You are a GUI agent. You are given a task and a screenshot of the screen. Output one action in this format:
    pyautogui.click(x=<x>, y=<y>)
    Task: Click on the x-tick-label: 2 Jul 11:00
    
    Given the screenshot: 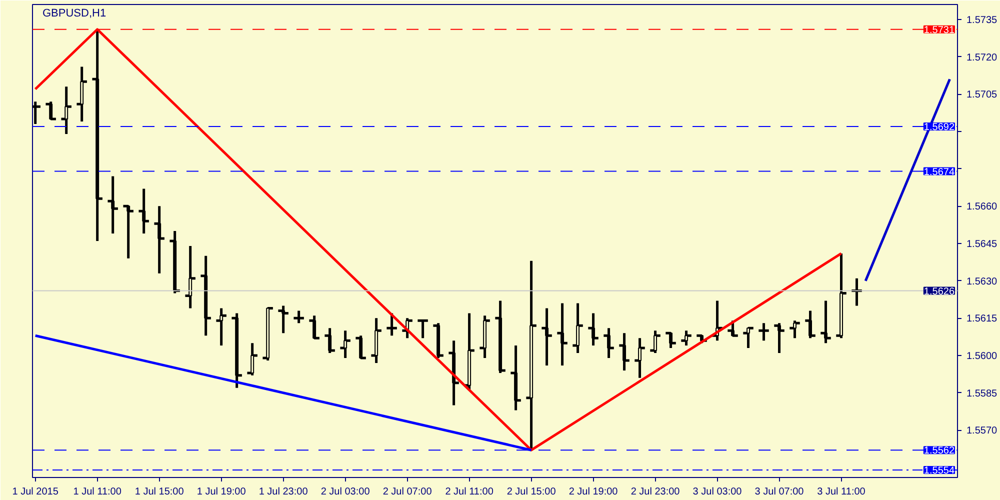 What is the action you would take?
    pyautogui.click(x=469, y=492)
    